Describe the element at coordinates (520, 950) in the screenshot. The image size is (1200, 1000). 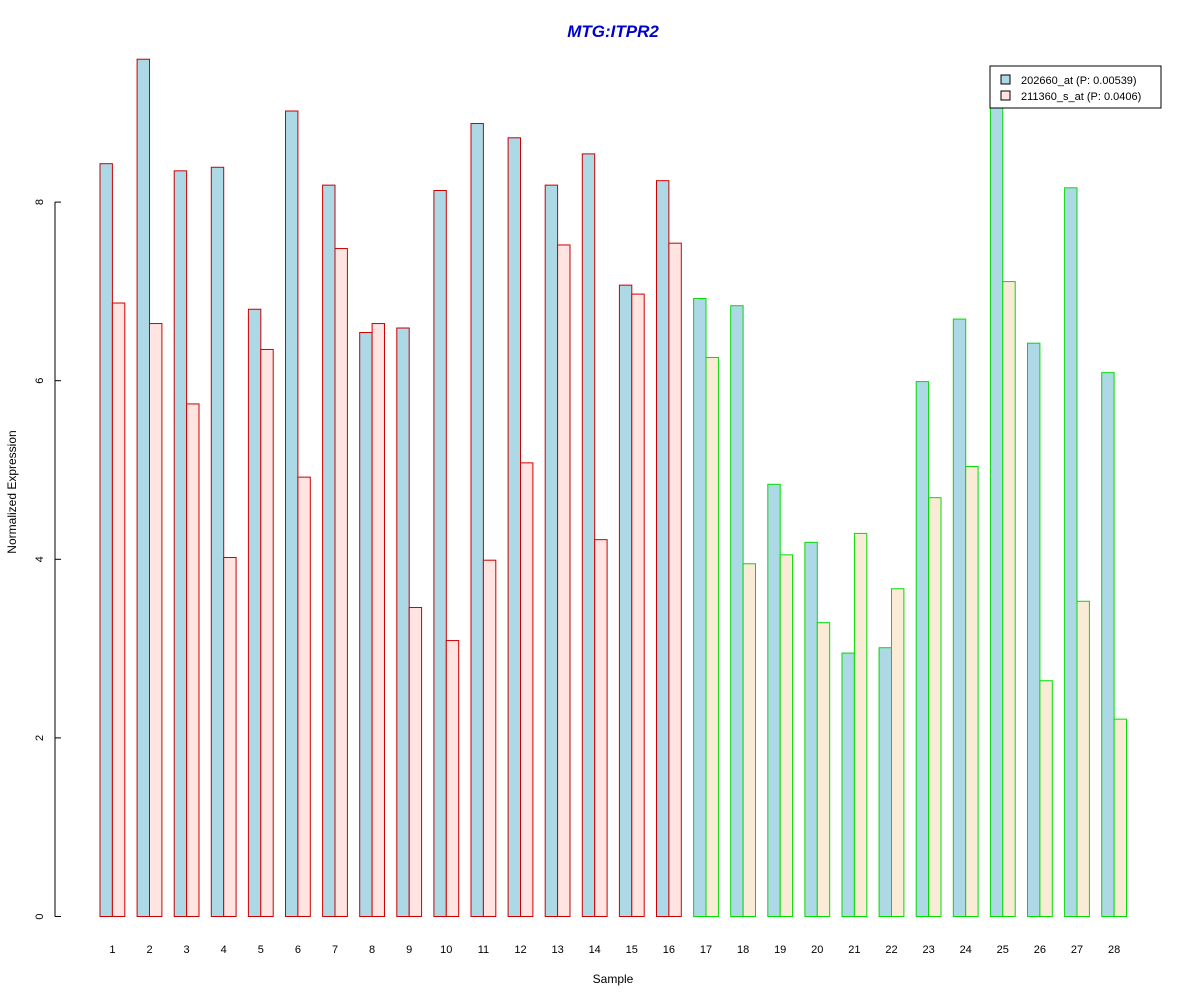
I see `x-tick-label-12: 12` at that location.